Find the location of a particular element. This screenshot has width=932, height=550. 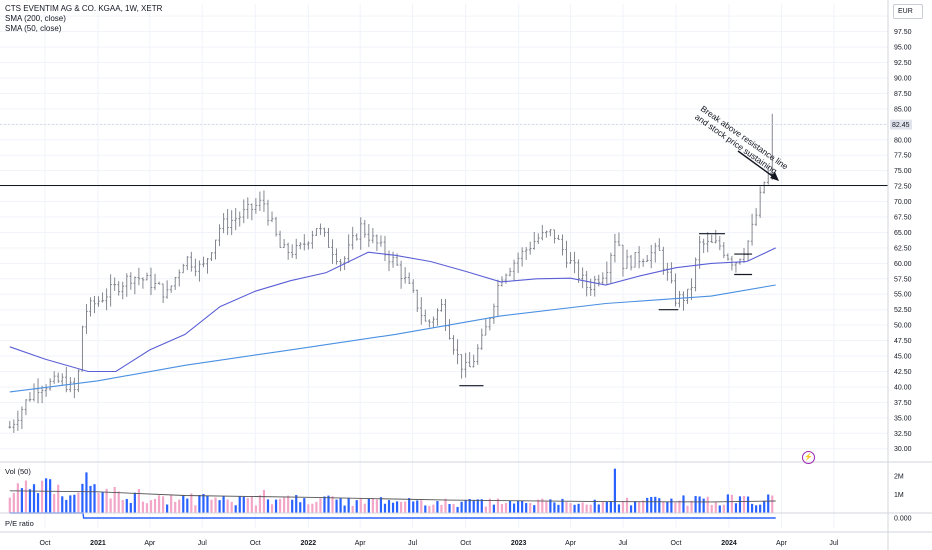

time-tick-label: Apr is located at coordinates (571, 543).